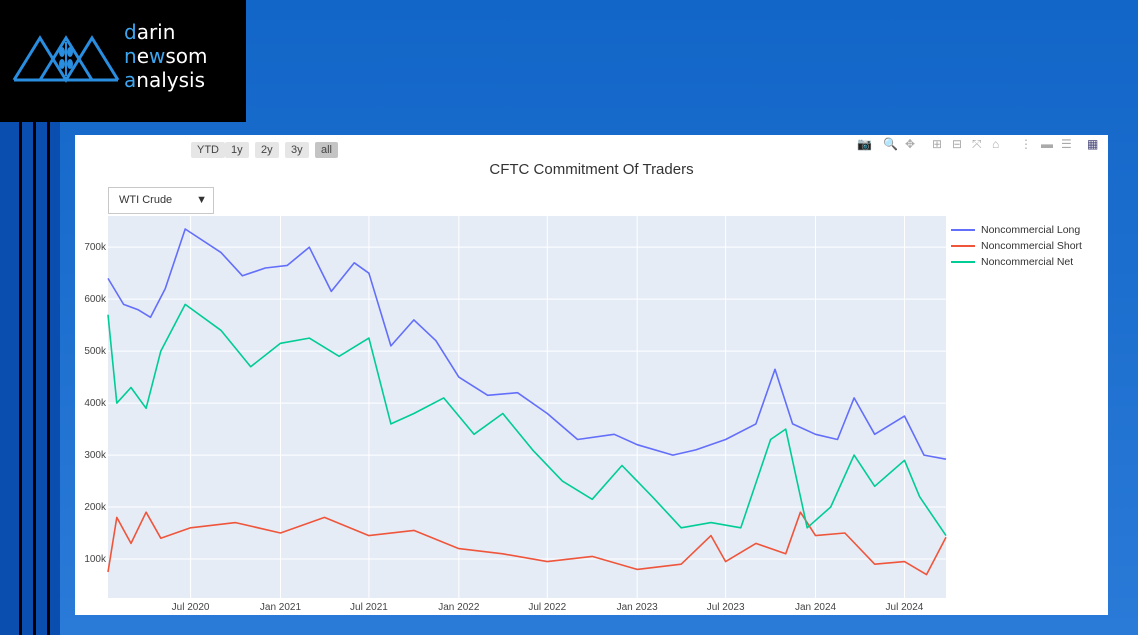 This screenshot has height=635, width=1138. I want to click on spike-lines-icon: ⋮, so click(1026, 144).